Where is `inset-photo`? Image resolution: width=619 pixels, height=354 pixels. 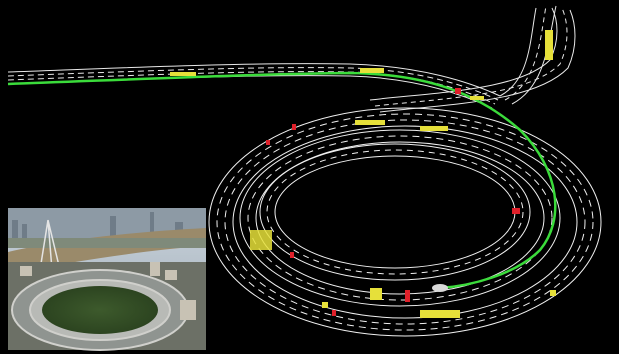 inset-photo is located at coordinates (107, 279).